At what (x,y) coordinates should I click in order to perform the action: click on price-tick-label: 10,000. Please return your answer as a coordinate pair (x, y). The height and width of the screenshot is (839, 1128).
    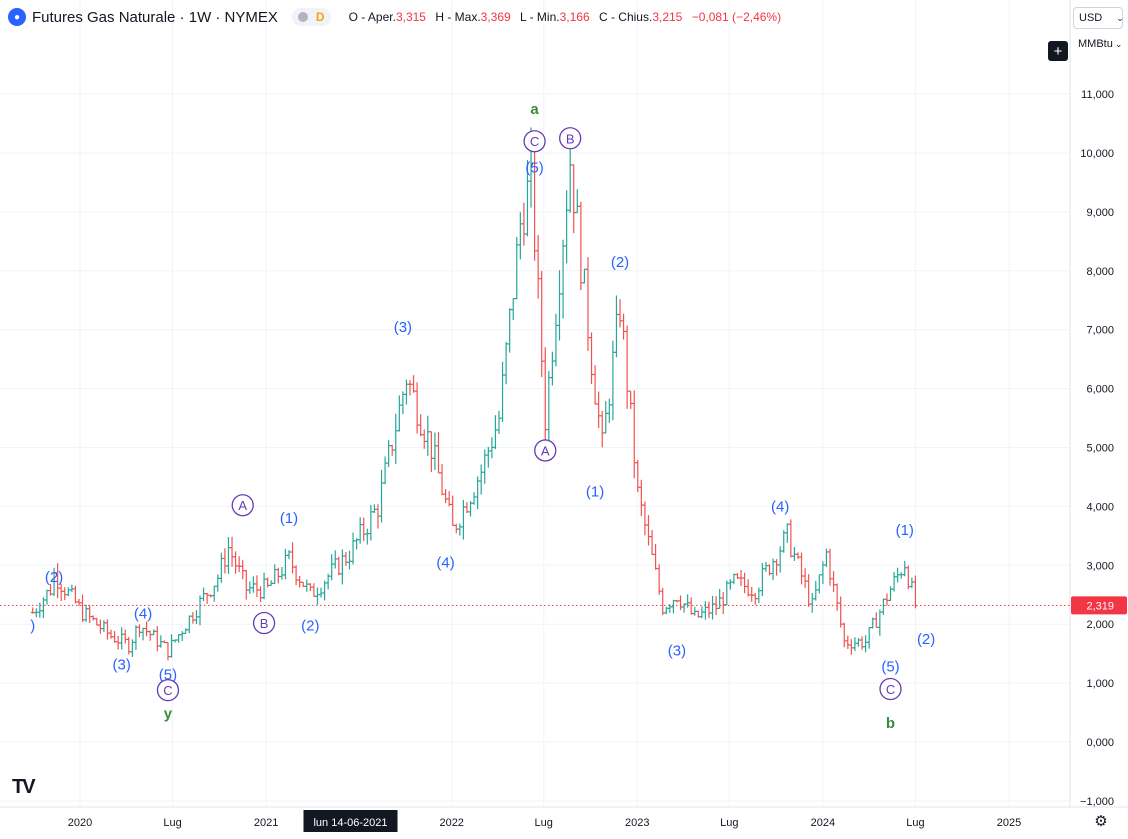
    Looking at the image, I should click on (1097, 154).